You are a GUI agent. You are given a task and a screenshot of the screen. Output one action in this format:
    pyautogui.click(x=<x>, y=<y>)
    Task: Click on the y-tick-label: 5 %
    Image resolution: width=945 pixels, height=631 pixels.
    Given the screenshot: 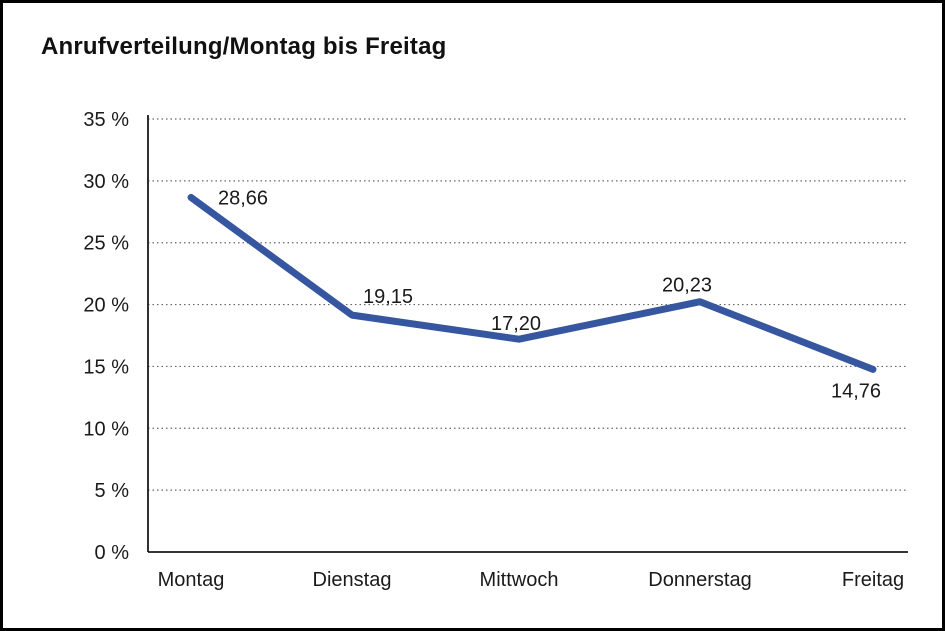 What is the action you would take?
    pyautogui.click(x=112, y=491)
    